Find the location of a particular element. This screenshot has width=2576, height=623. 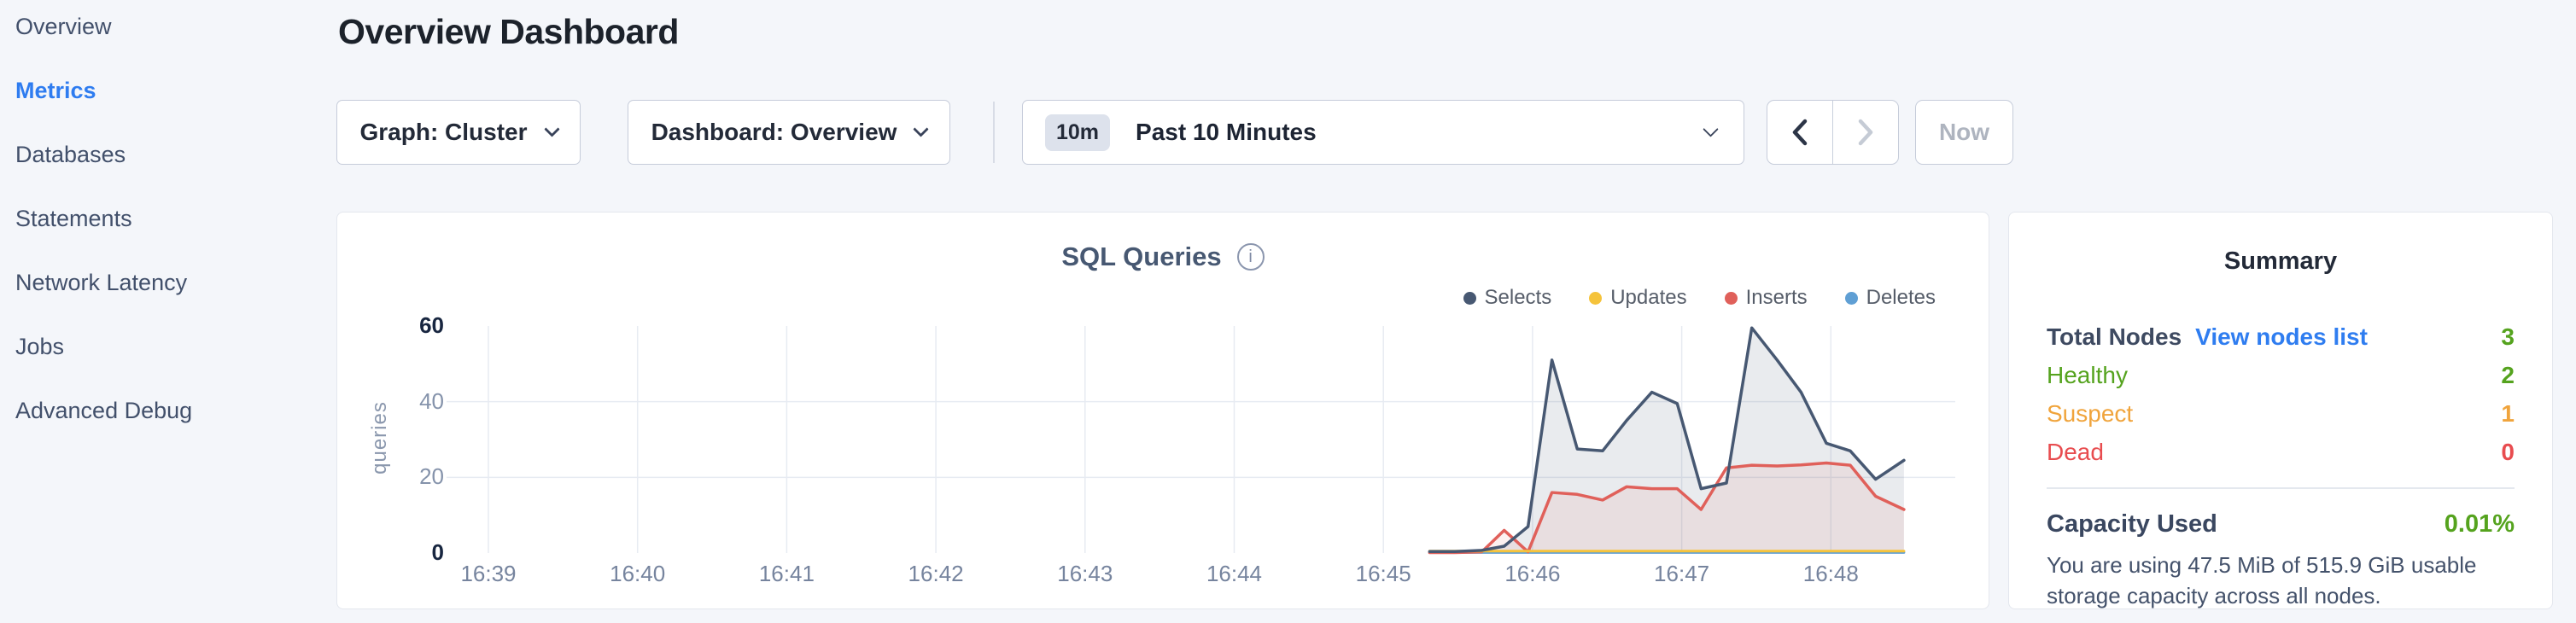

series-line-inserts is located at coordinates (1667, 508).